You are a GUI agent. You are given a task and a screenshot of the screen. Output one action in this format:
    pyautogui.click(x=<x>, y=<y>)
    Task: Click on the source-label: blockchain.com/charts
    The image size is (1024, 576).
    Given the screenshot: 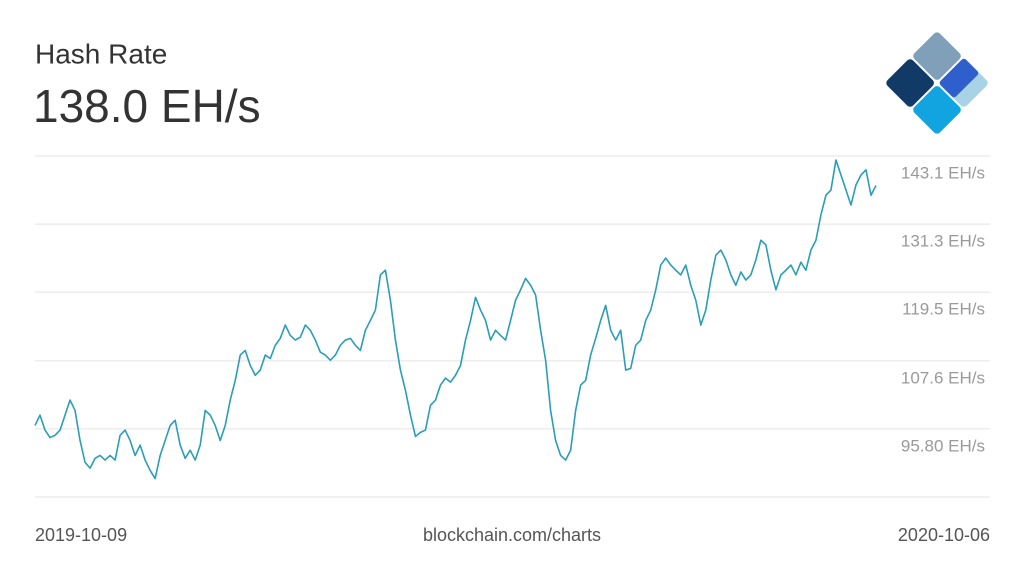 What is the action you would take?
    pyautogui.click(x=512, y=535)
    